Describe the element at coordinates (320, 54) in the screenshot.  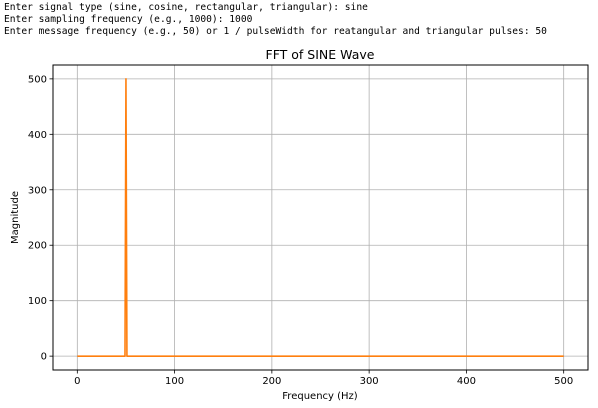
I see `chart-title: FFT of SINE Wave` at that location.